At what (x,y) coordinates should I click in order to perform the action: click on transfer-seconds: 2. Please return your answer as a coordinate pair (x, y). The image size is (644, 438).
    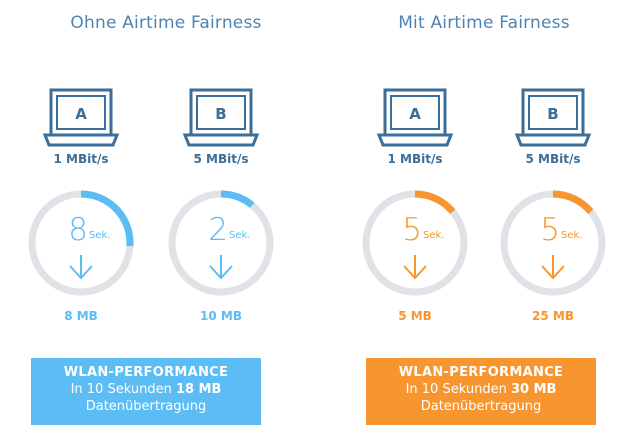
    Looking at the image, I should click on (218, 230).